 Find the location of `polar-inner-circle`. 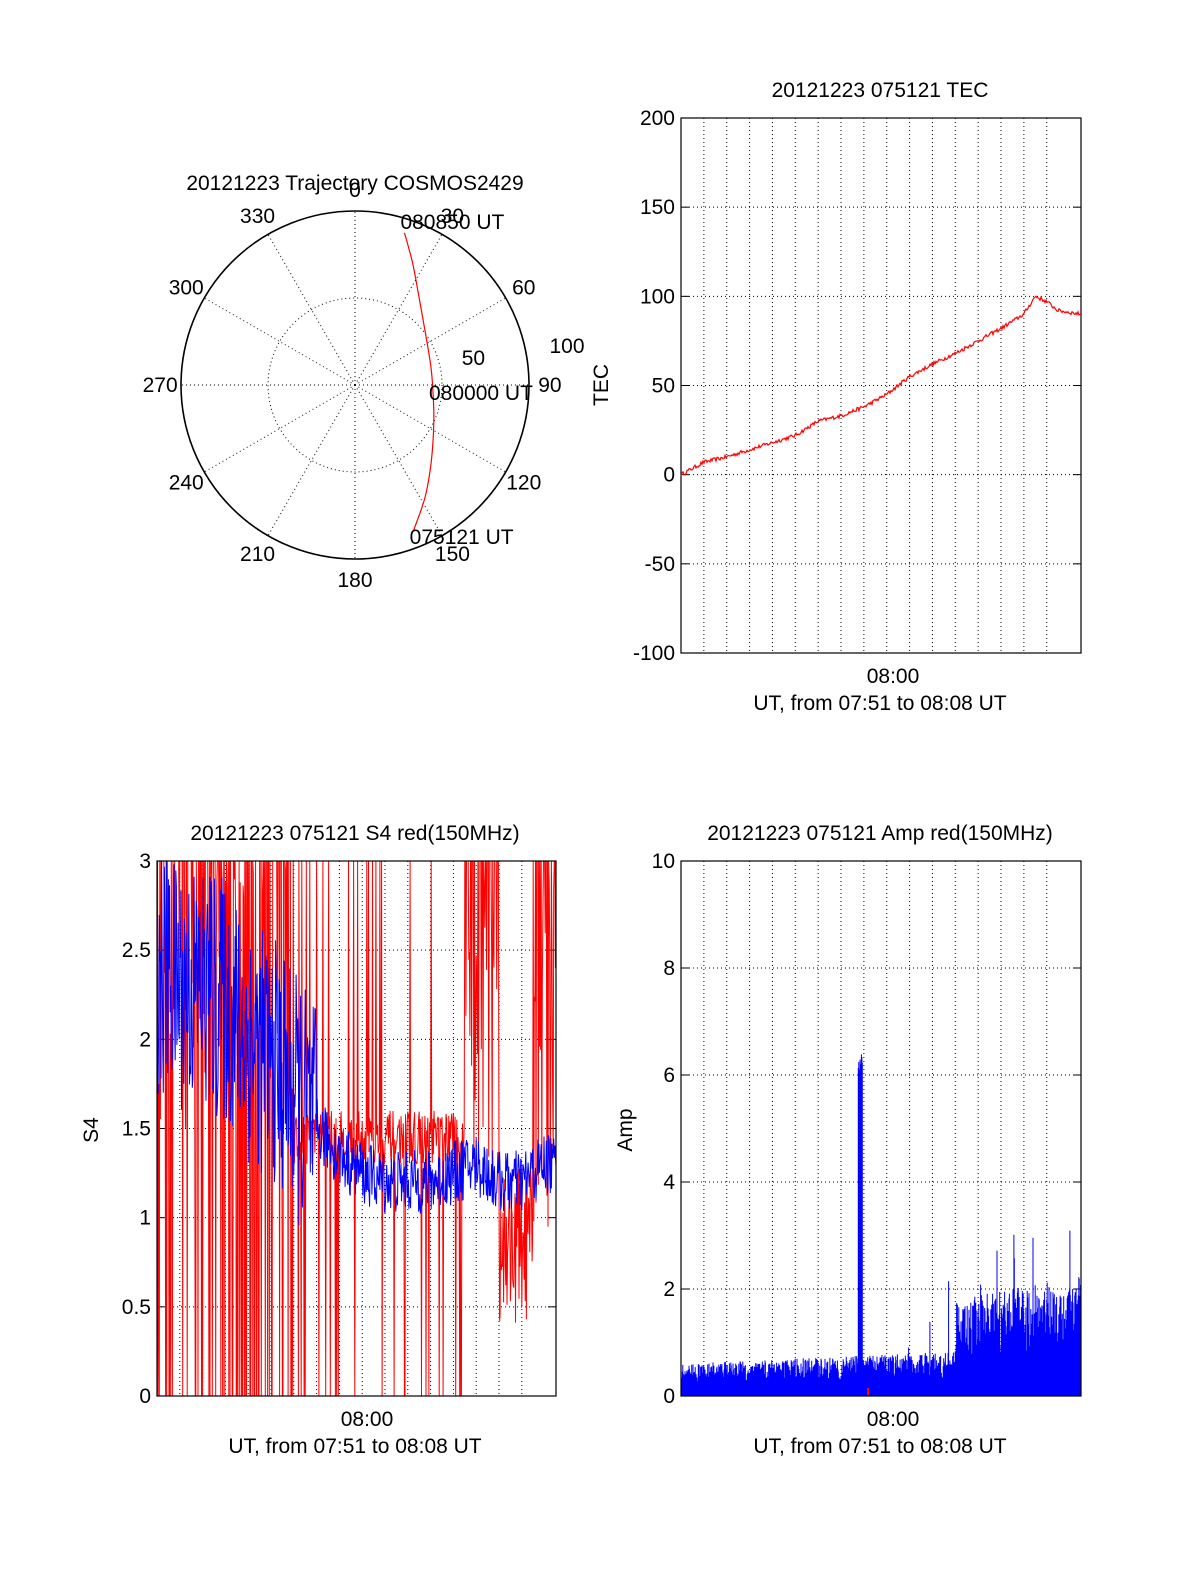

polar-inner-circle is located at coordinates (355, 385).